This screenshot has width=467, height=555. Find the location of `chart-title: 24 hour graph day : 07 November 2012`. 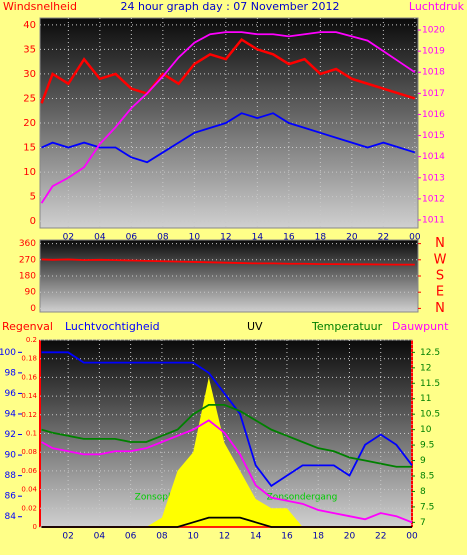

chart-title: 24 hour graph day : 07 November 2012 is located at coordinates (229, 6).